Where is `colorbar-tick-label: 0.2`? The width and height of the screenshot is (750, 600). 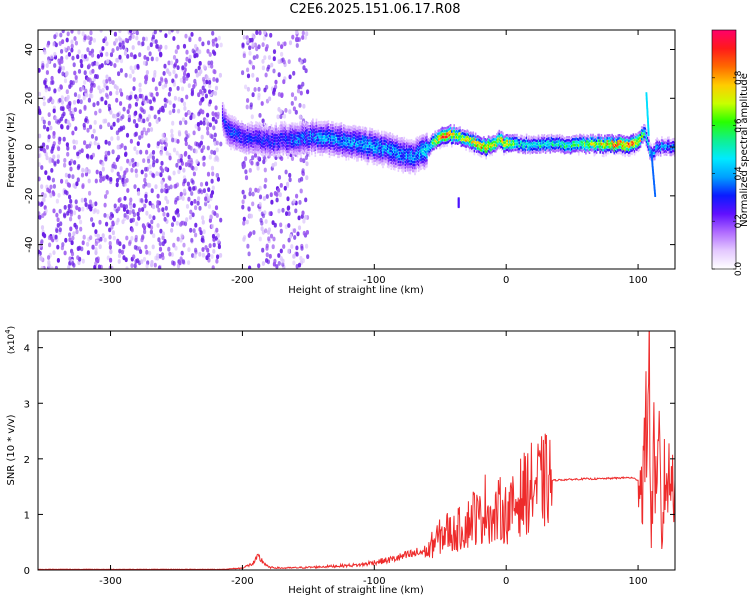 colorbar-tick-label: 0.2 is located at coordinates (739, 221).